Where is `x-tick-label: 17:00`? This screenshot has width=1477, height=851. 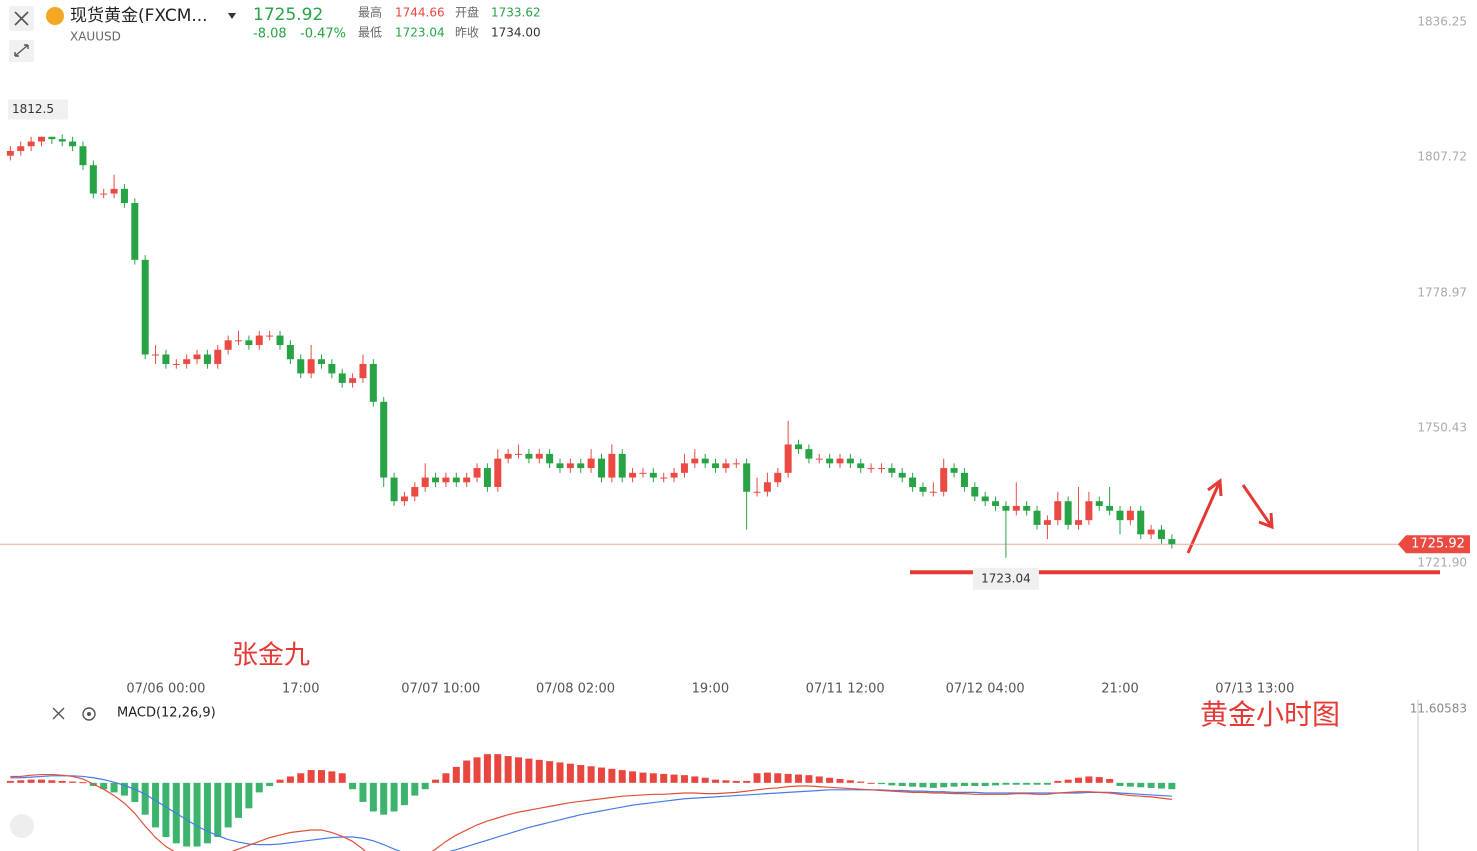 x-tick-label: 17:00 is located at coordinates (300, 689).